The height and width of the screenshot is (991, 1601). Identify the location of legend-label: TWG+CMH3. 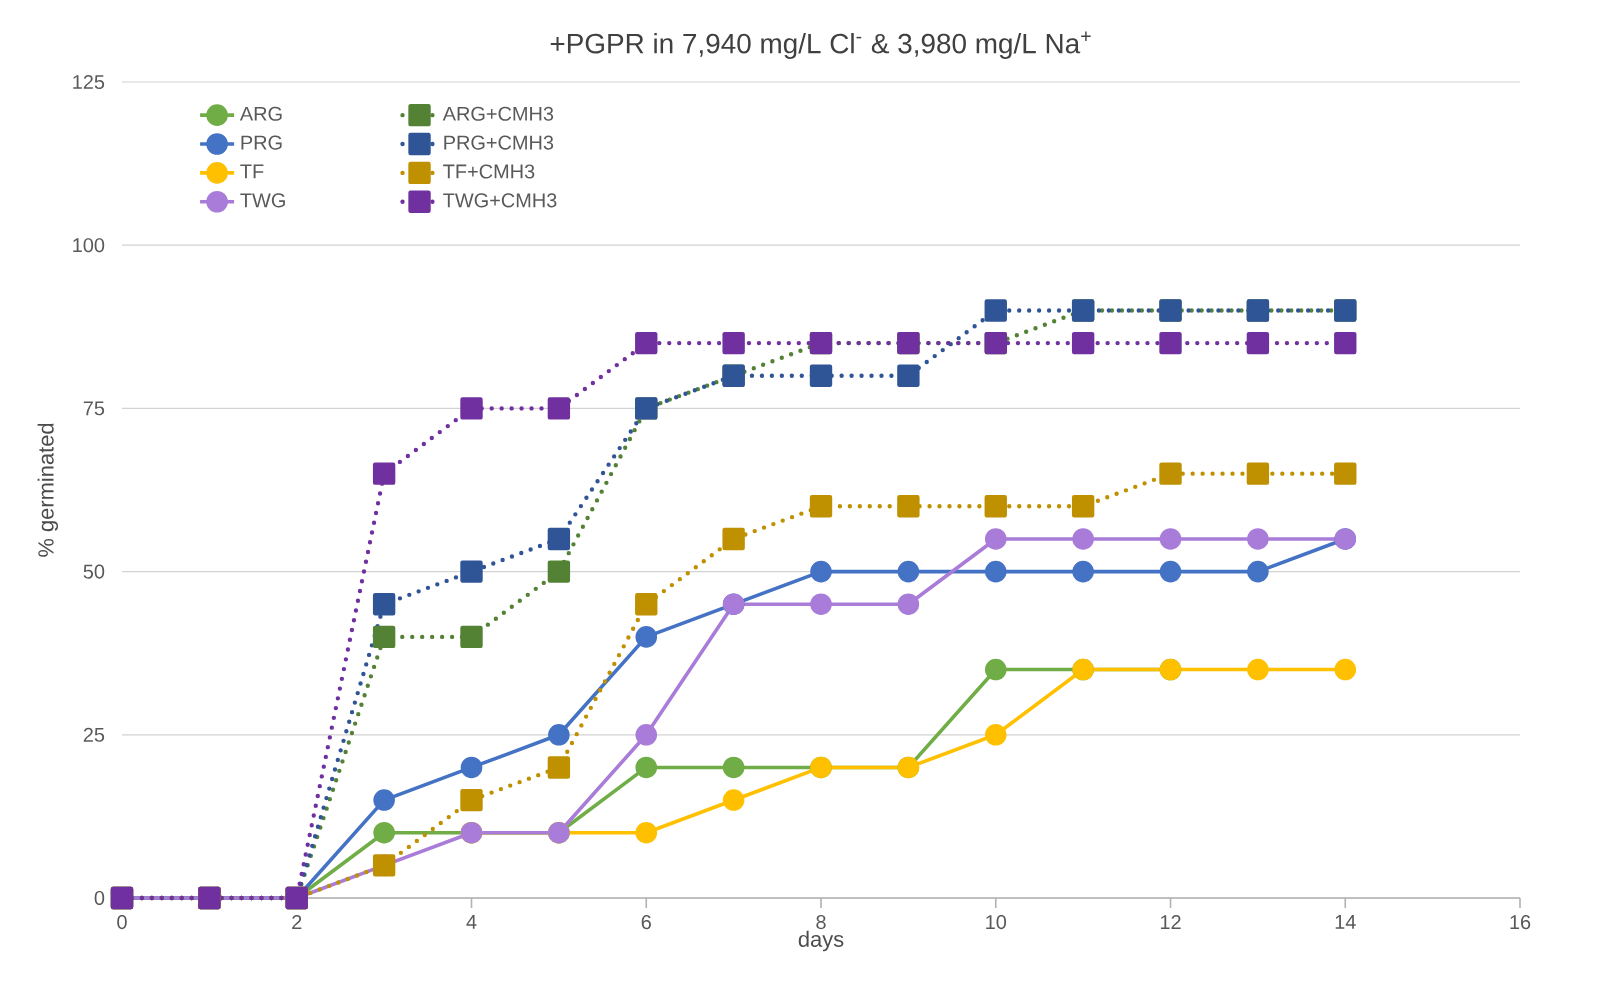
(500, 200).